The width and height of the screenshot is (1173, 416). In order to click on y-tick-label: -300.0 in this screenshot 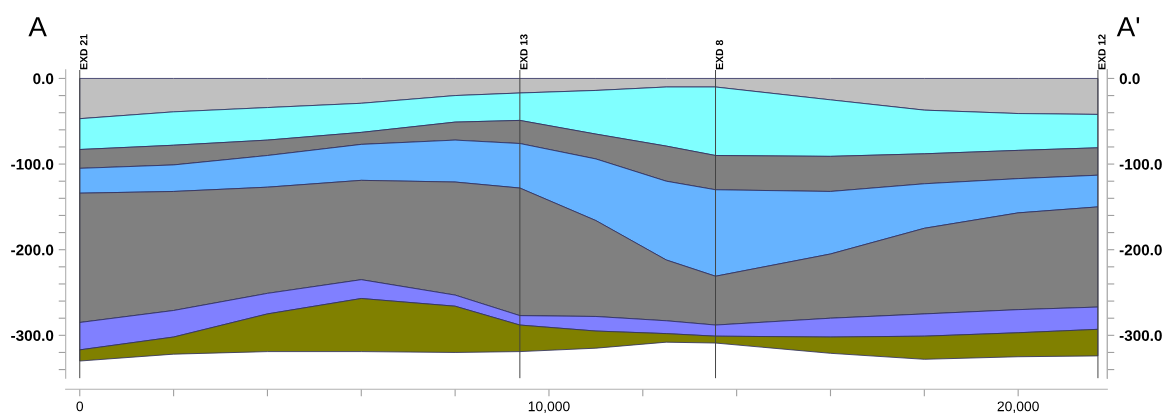, I will do `click(32, 336)`.